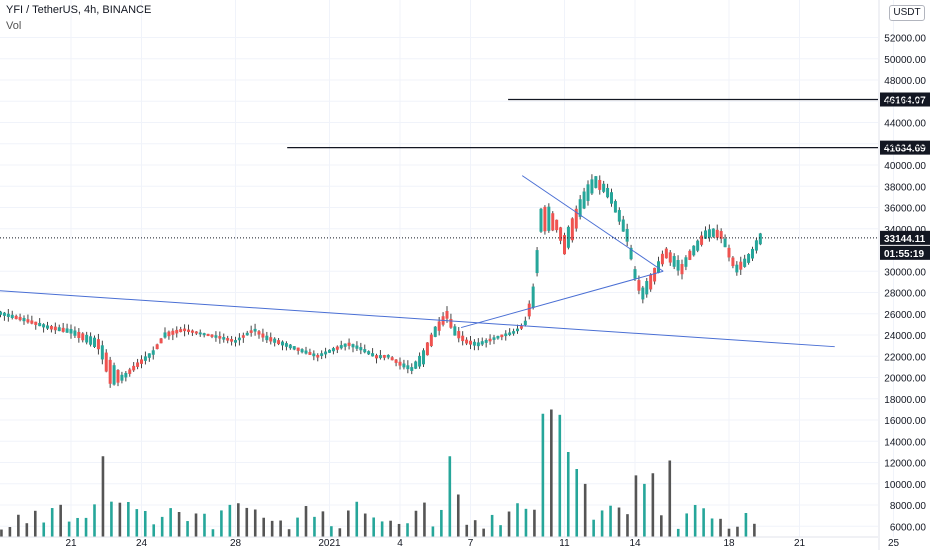 This screenshot has width=932, height=550. What do you see at coordinates (905, 421) in the screenshot?
I see `price-tick-label: 16000.00` at bounding box center [905, 421].